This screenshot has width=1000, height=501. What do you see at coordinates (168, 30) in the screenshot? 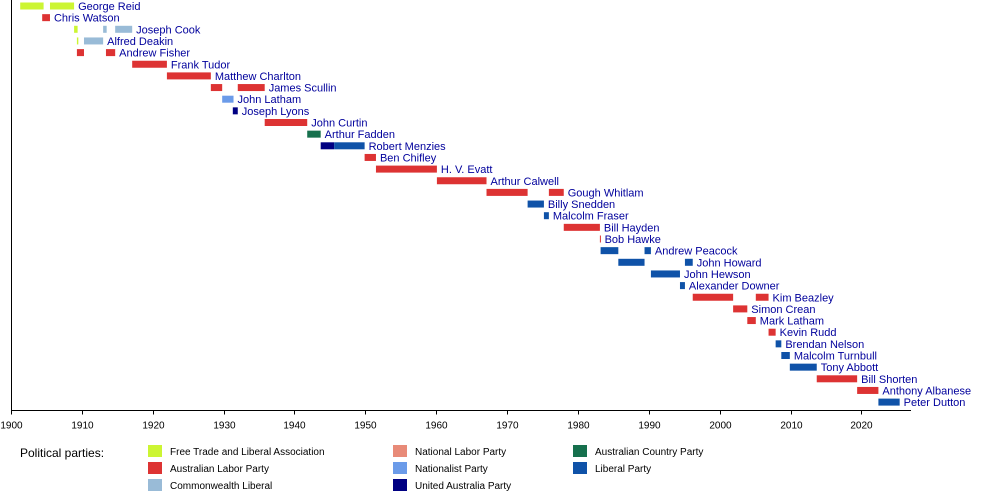
I see `leader-name-label: Joseph Cook` at bounding box center [168, 30].